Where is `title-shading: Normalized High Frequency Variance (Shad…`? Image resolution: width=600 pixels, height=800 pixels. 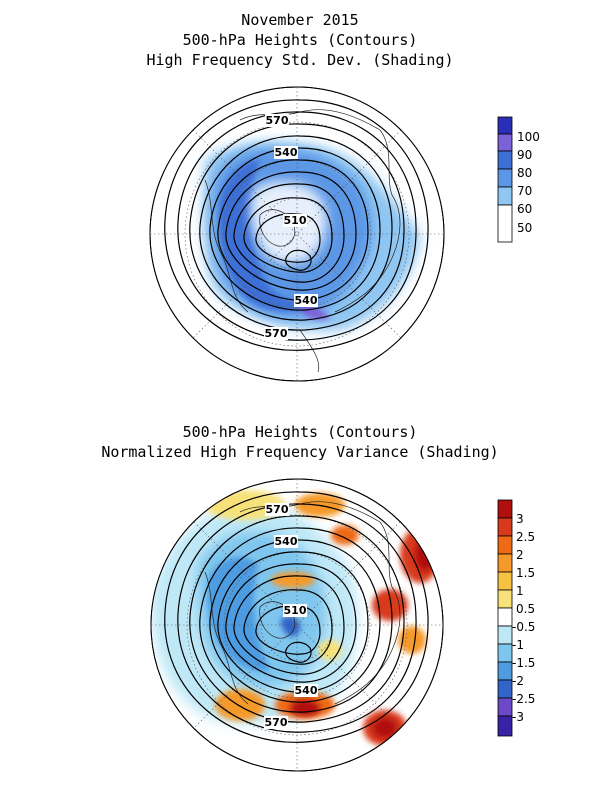
title-shading: Normalized High Frequency Variance (Shad… is located at coordinates (300, 452).